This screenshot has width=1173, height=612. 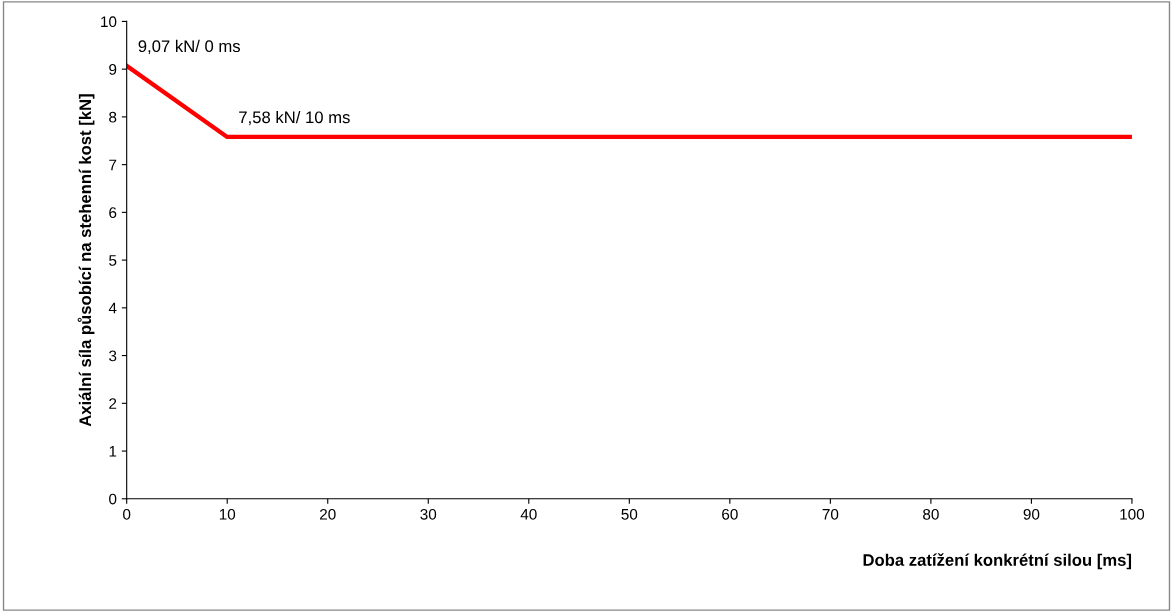 What do you see at coordinates (113, 403) in the screenshot?
I see `y-tick-label: 2` at bounding box center [113, 403].